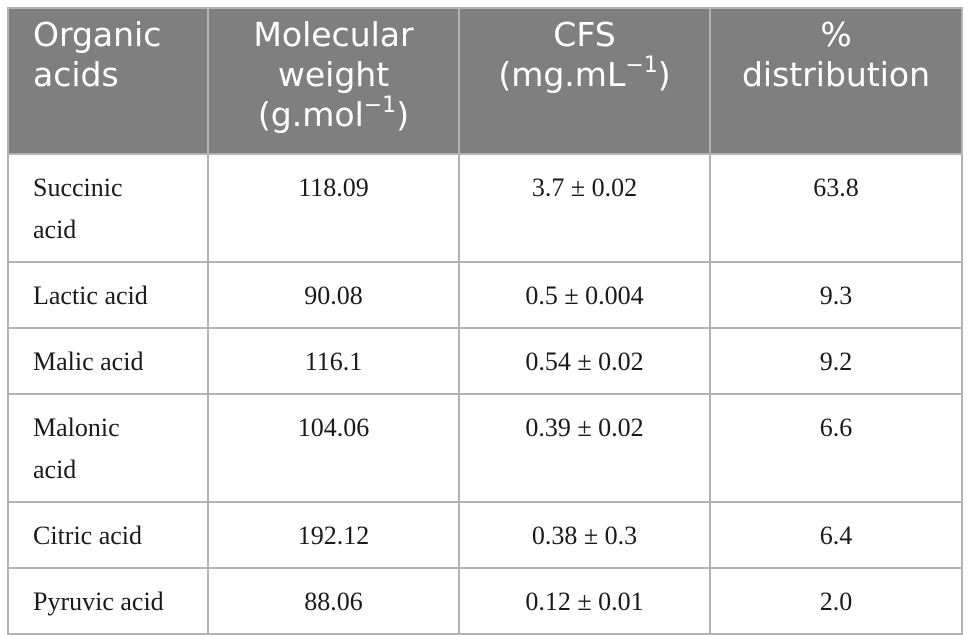 The width and height of the screenshot is (968, 635). Describe the element at coordinates (836, 208) in the screenshot. I see `cell-distribution: 63.8` at that location.